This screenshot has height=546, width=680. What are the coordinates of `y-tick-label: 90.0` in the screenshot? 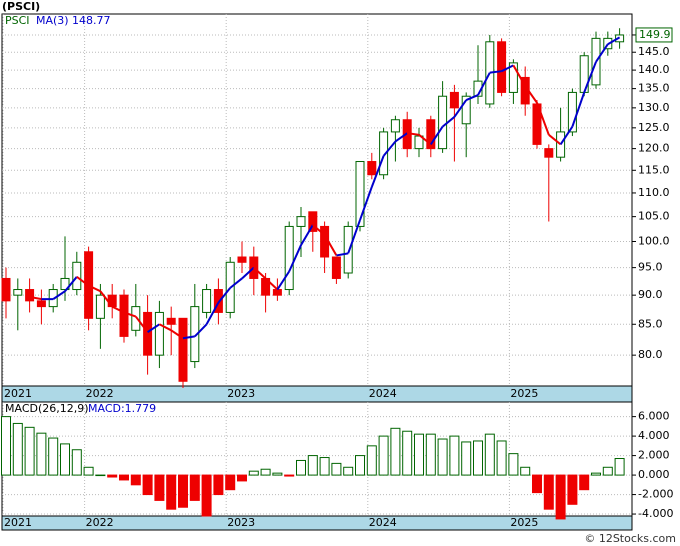 It's located at (650, 294).